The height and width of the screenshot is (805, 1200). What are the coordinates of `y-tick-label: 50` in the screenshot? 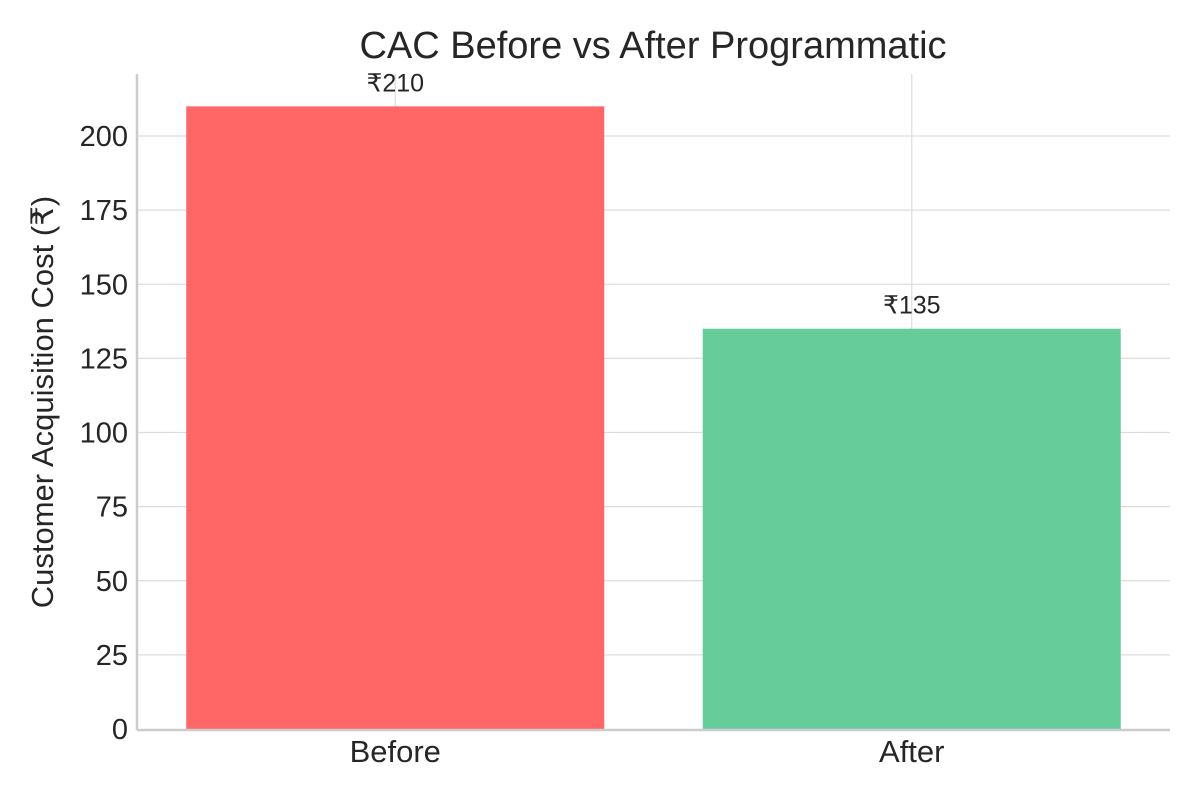 It's located at (112, 582).